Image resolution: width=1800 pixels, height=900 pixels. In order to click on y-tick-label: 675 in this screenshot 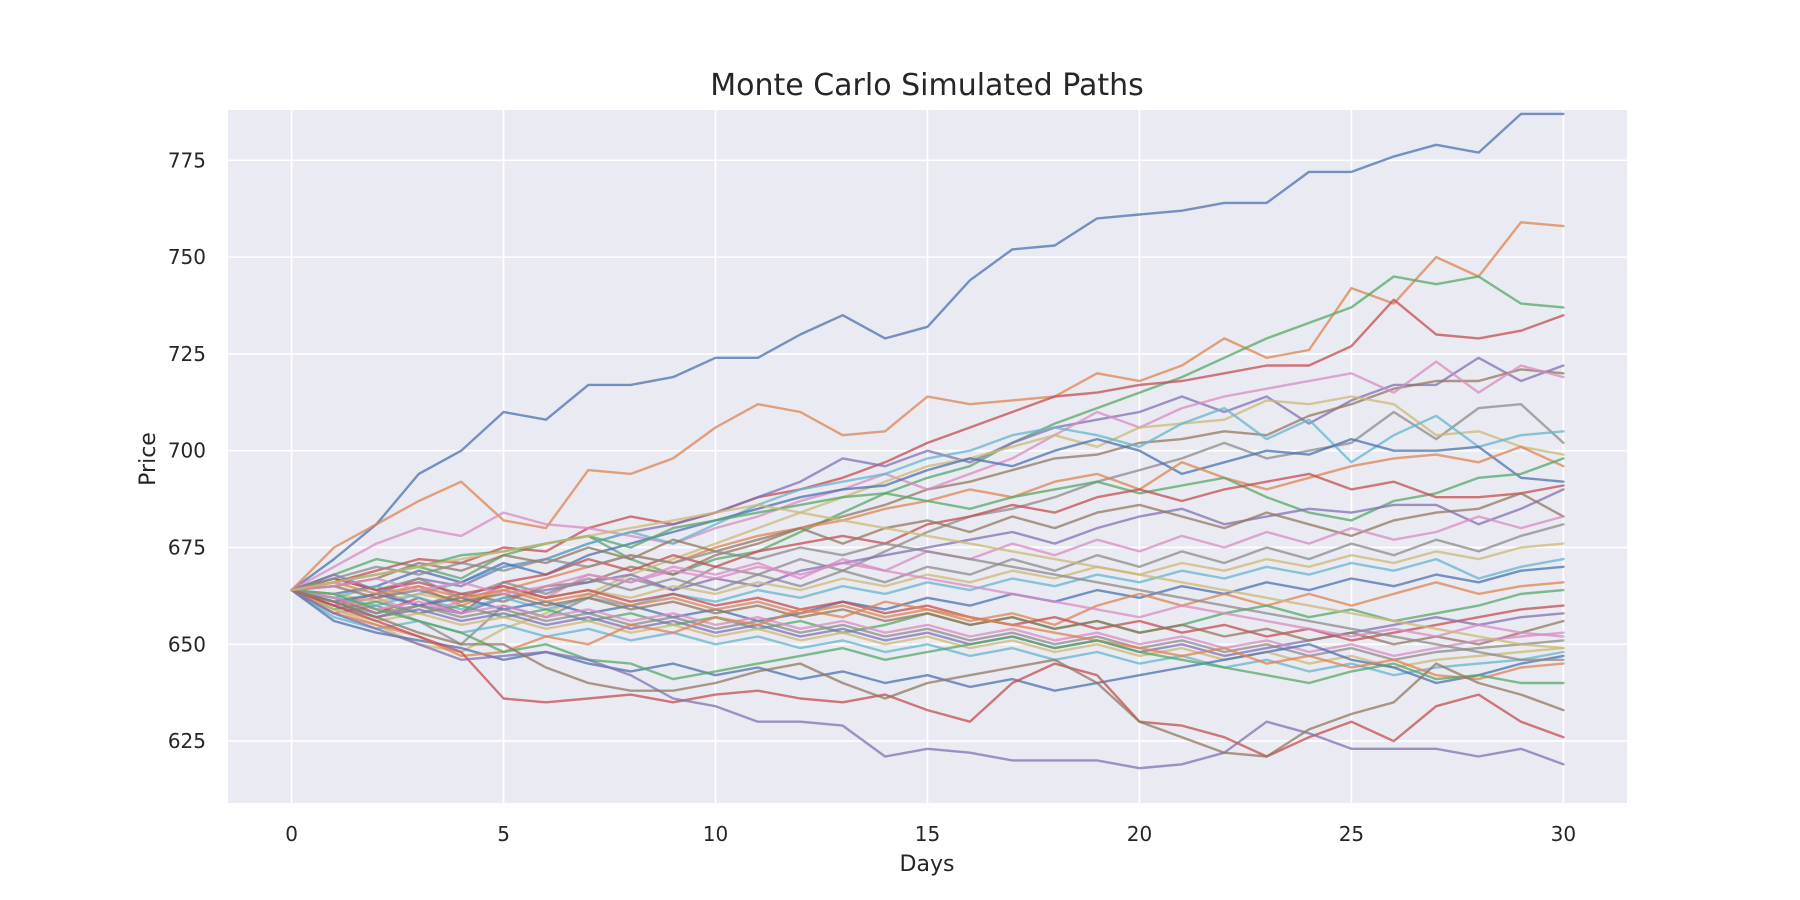, I will do `click(187, 547)`.